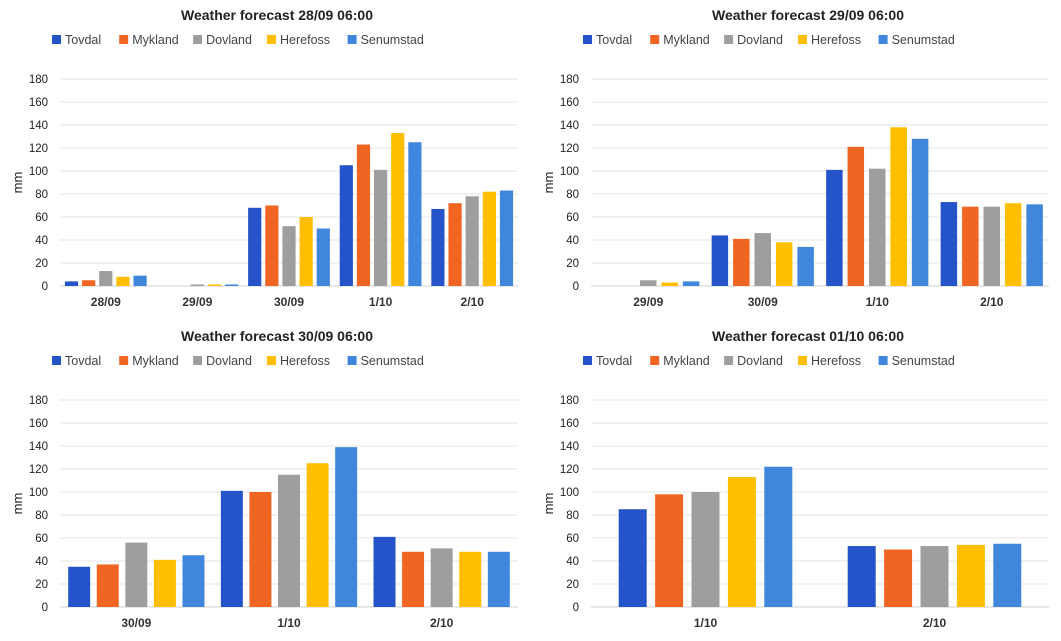 This screenshot has width=1061, height=641. What do you see at coordinates (569, 470) in the screenshot?
I see `y-tick-label: 120` at bounding box center [569, 470].